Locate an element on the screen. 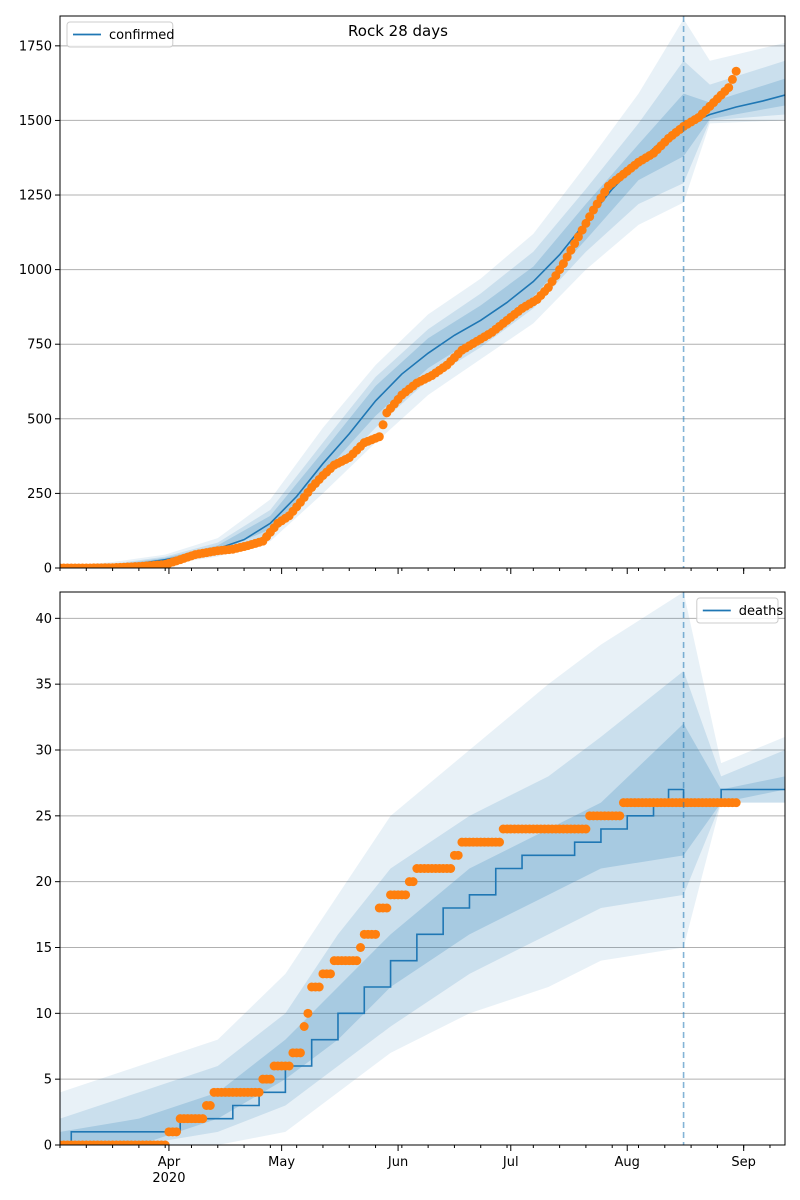 The width and height of the screenshot is (800, 1200). y-tick-label: 1500 is located at coordinates (35, 121).